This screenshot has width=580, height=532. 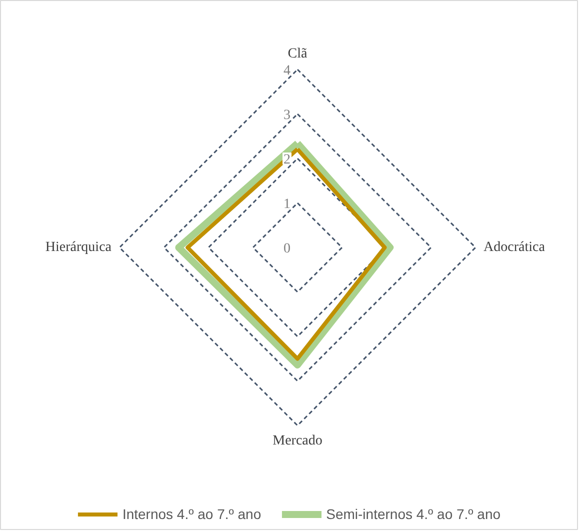 I want to click on y-tick-label: 3, so click(x=287, y=115).